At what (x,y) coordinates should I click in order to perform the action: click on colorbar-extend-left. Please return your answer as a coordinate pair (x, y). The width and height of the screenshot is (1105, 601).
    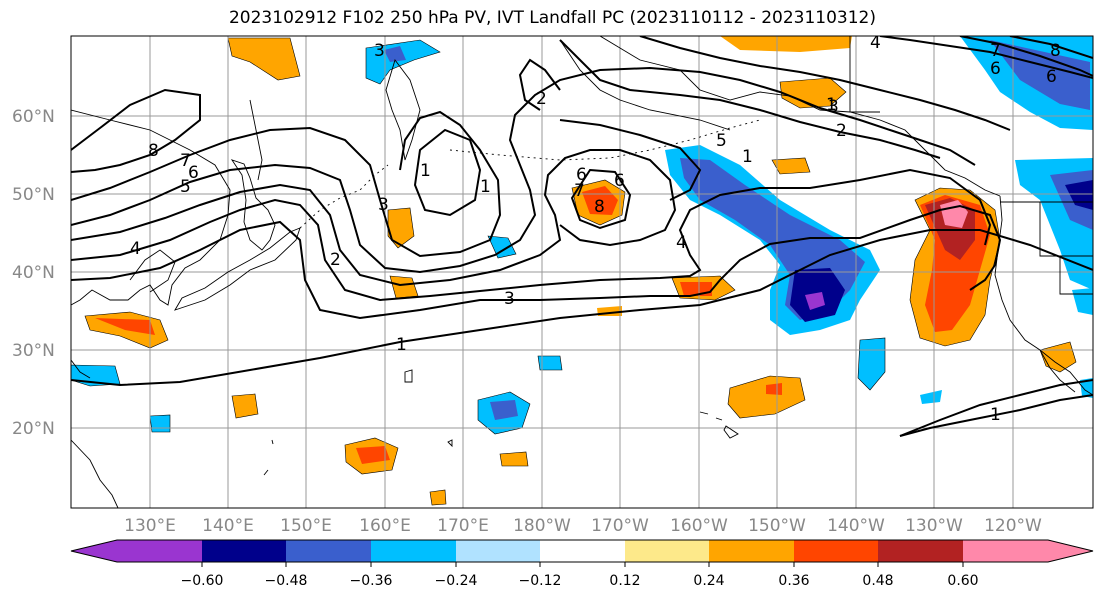
    Looking at the image, I should click on (94, 551).